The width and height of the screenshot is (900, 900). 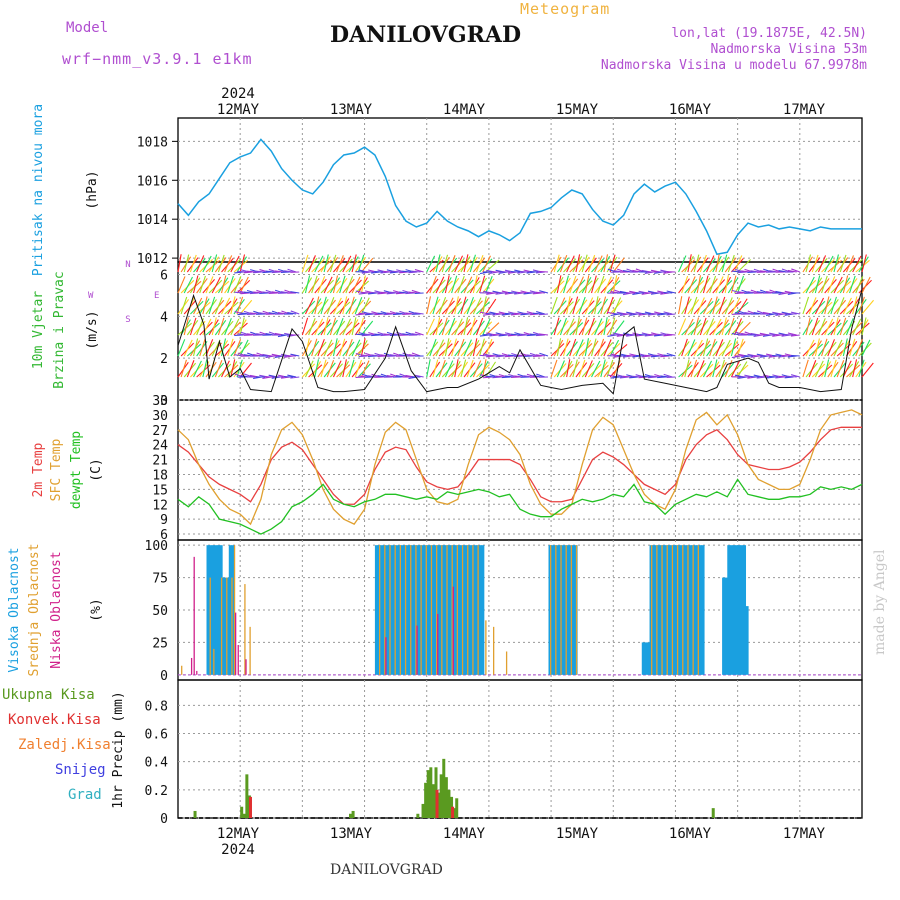 What do you see at coordinates (464, 110) in the screenshot?
I see `top-day-label: 14MAY` at bounding box center [464, 110].